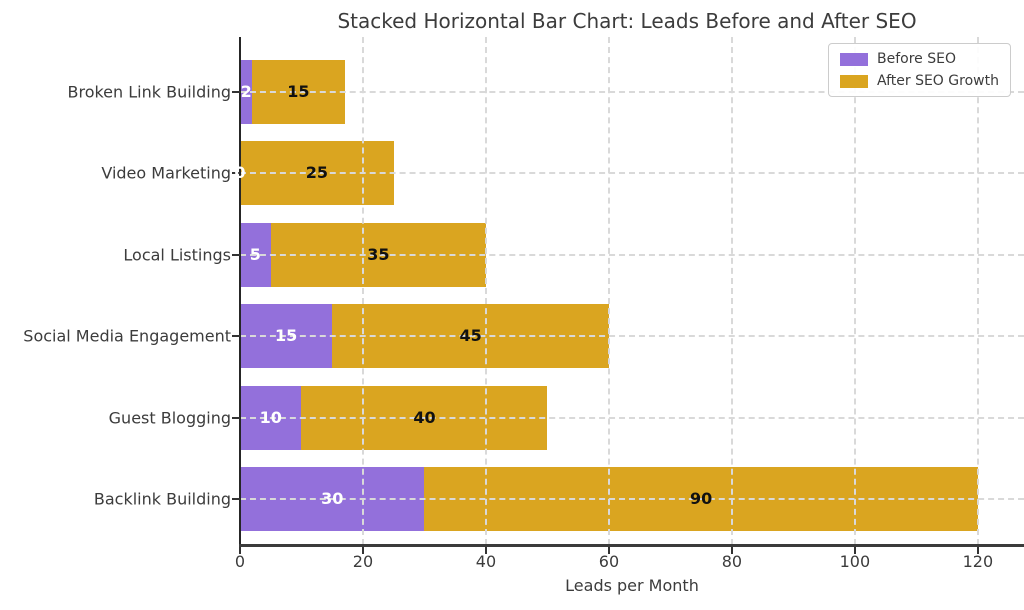 This screenshot has height=610, width=1024. Describe the element at coordinates (854, 81) in the screenshot. I see `legend-swatch-after-seo-growth-icon` at that location.